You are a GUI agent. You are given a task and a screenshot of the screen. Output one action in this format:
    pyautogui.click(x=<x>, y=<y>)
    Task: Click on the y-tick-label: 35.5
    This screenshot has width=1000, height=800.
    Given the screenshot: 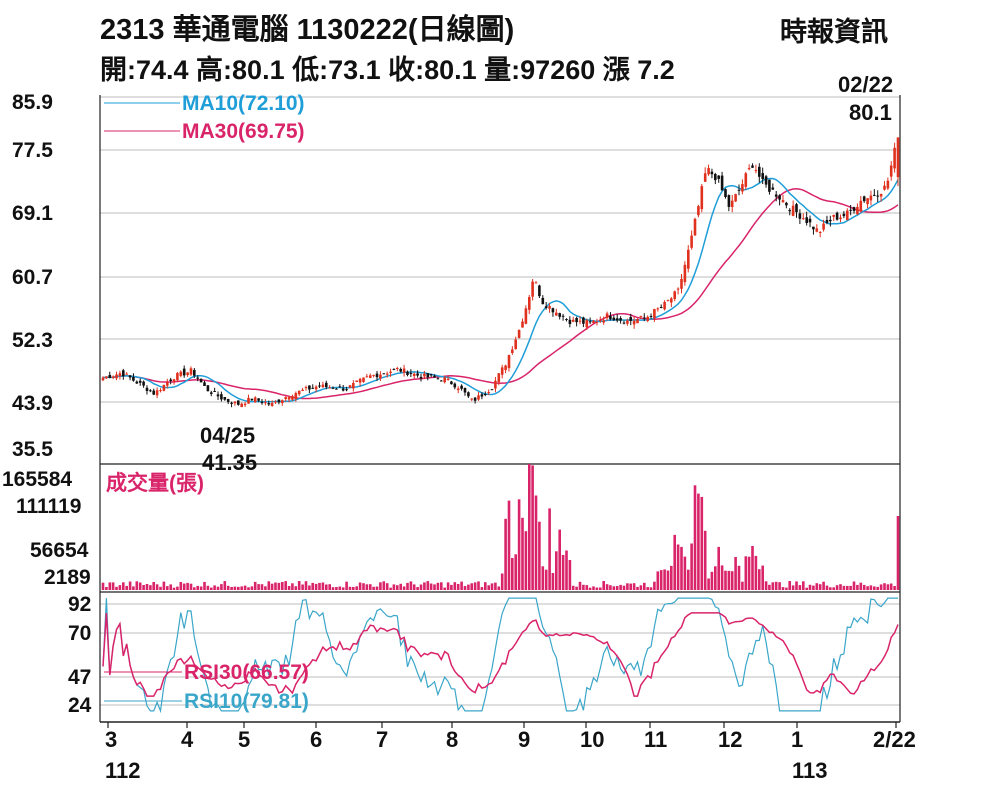 What is the action you would take?
    pyautogui.click(x=32, y=449)
    